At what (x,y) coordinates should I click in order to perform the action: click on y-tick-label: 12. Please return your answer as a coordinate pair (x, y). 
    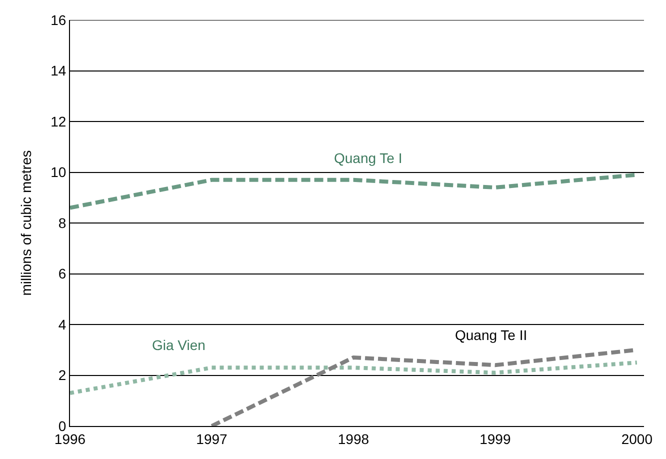
    Looking at the image, I should click on (58, 121).